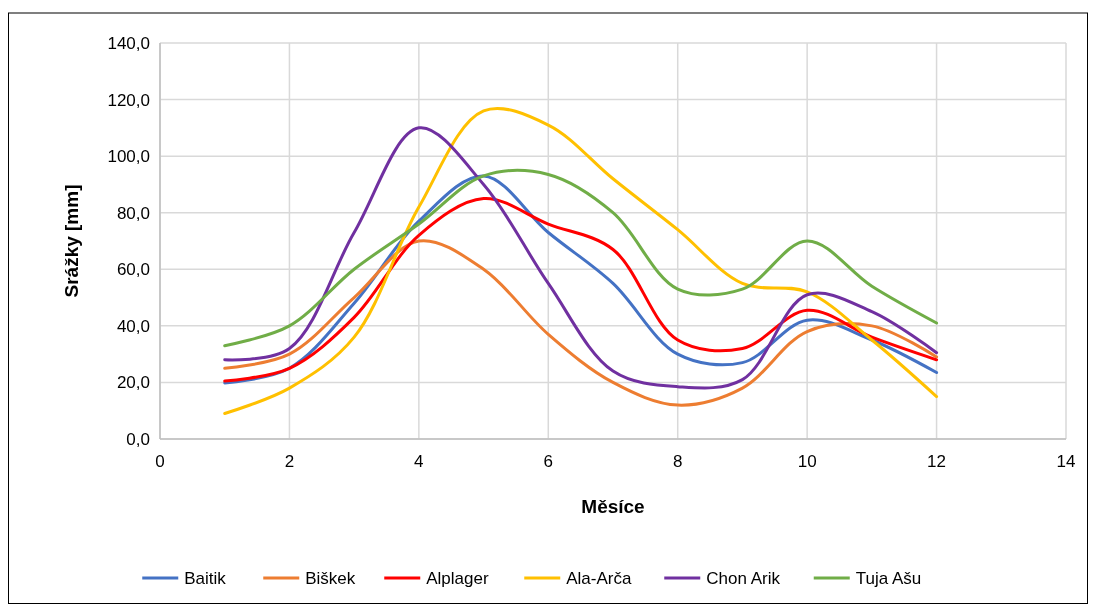 The width and height of the screenshot is (1096, 612). Describe the element at coordinates (937, 461) in the screenshot. I see `x-tick-label: 12` at that location.